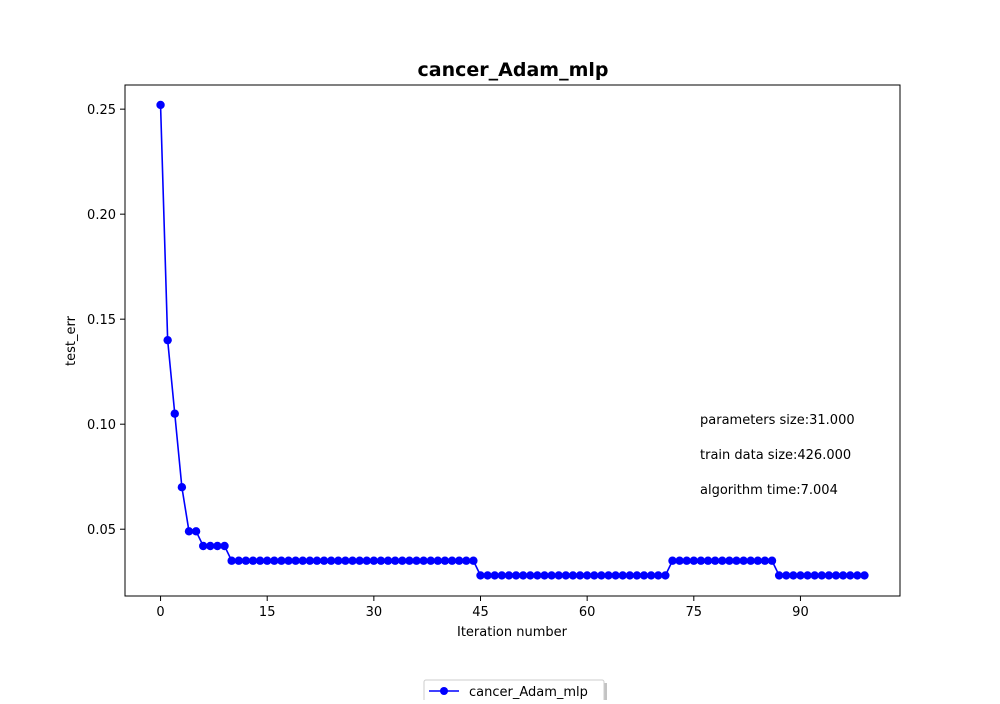  I want to click on x-tick-label: 75, so click(694, 612).